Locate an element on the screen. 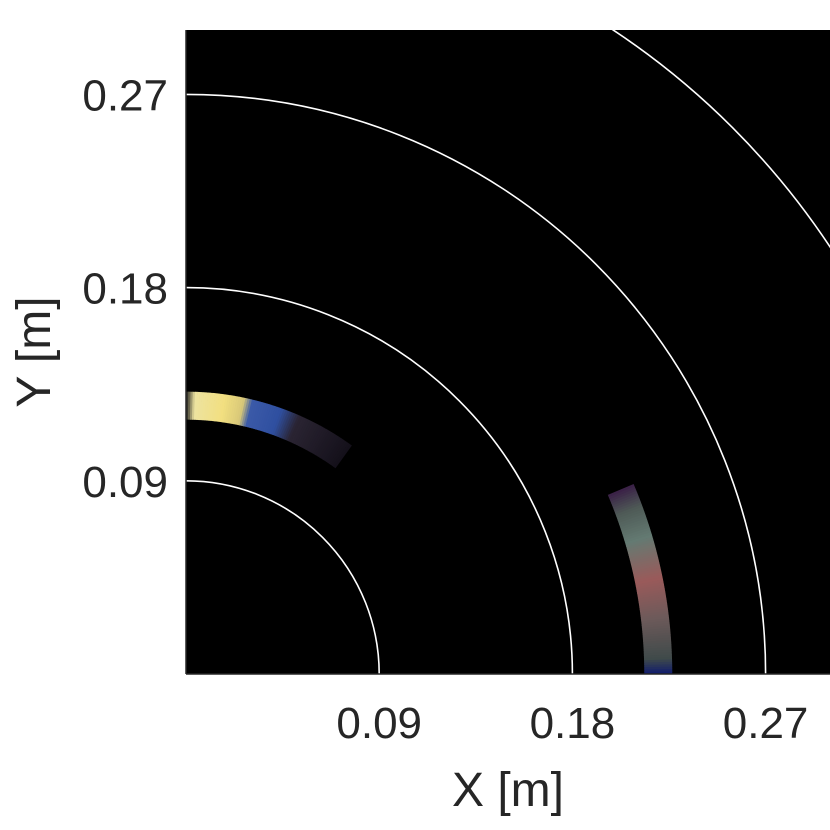  y-tick-label: 0.18 is located at coordinates (125, 289).